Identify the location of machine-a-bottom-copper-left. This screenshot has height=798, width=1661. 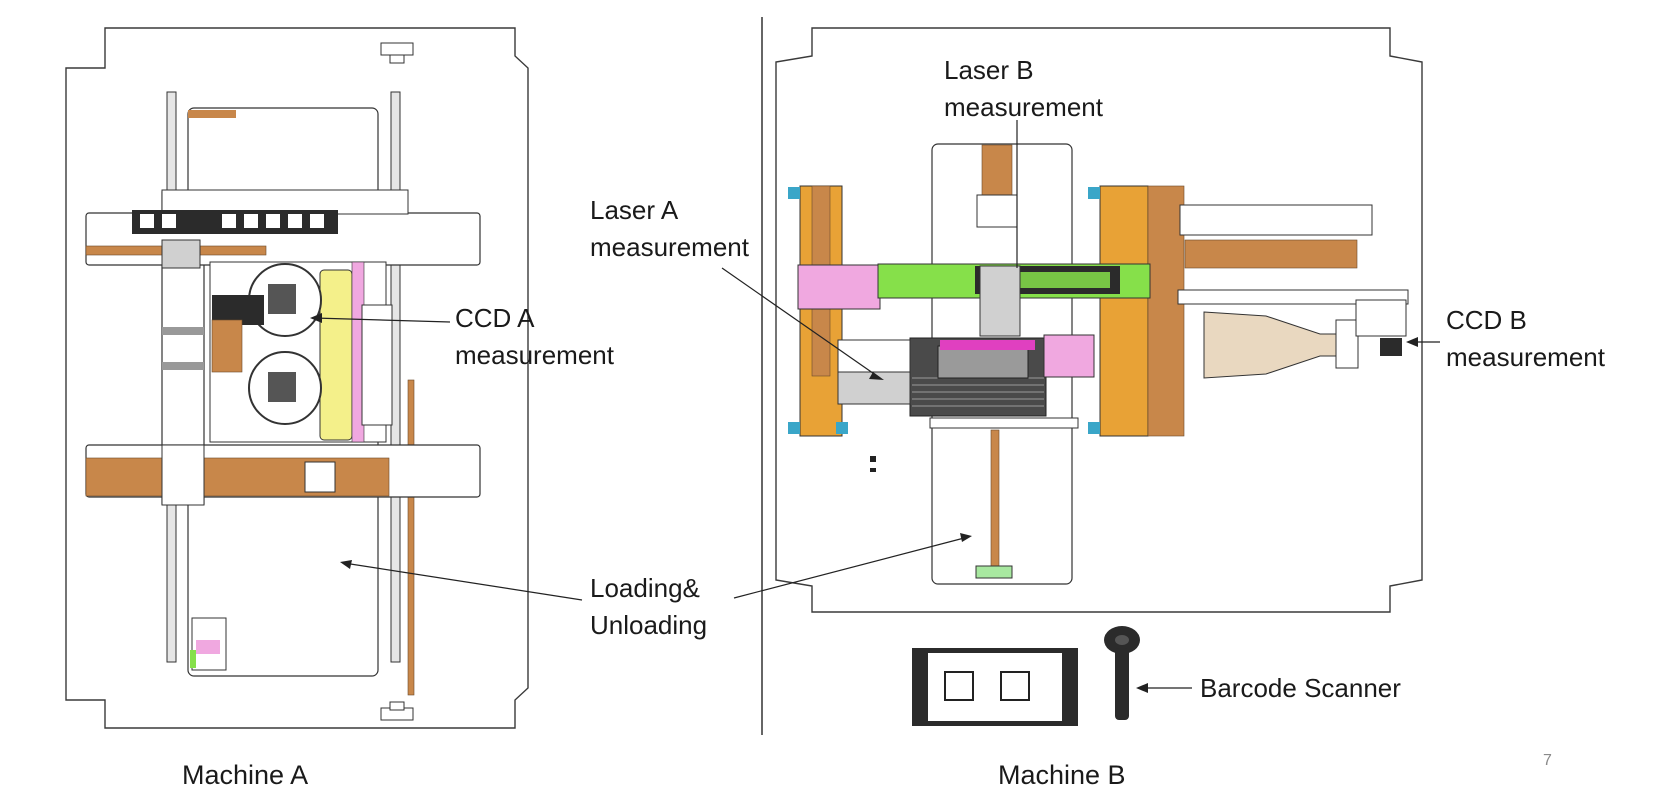
(126, 477).